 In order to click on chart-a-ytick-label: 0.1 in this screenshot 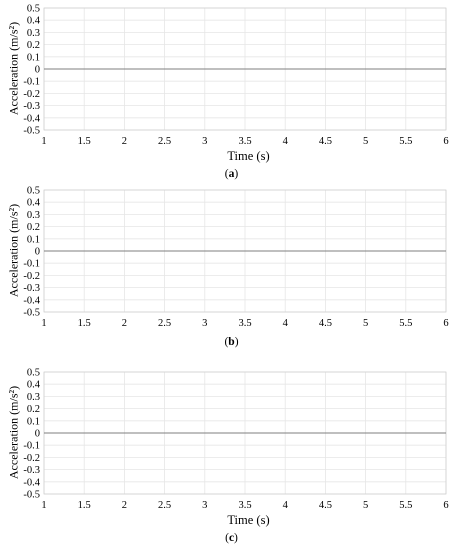, I will do `click(33, 57)`.